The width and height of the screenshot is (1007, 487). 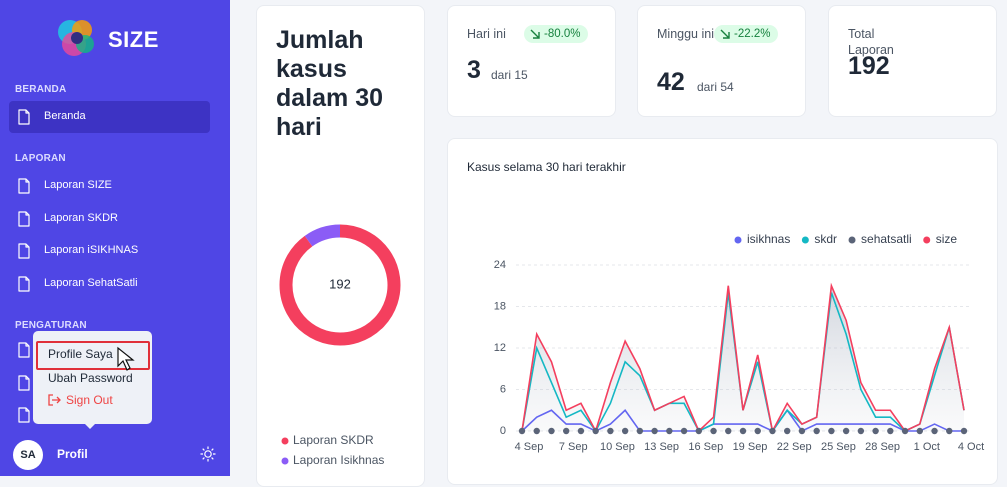 I want to click on y-tick-label: 12, so click(x=500, y=348).